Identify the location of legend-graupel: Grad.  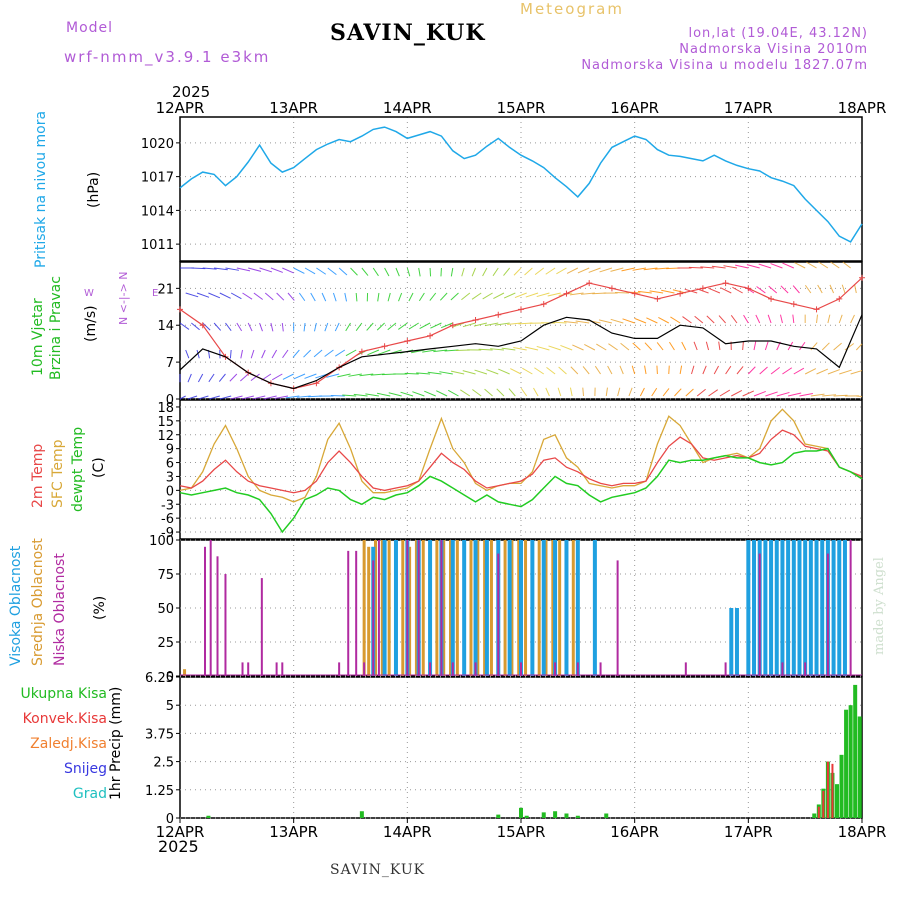
(89, 794).